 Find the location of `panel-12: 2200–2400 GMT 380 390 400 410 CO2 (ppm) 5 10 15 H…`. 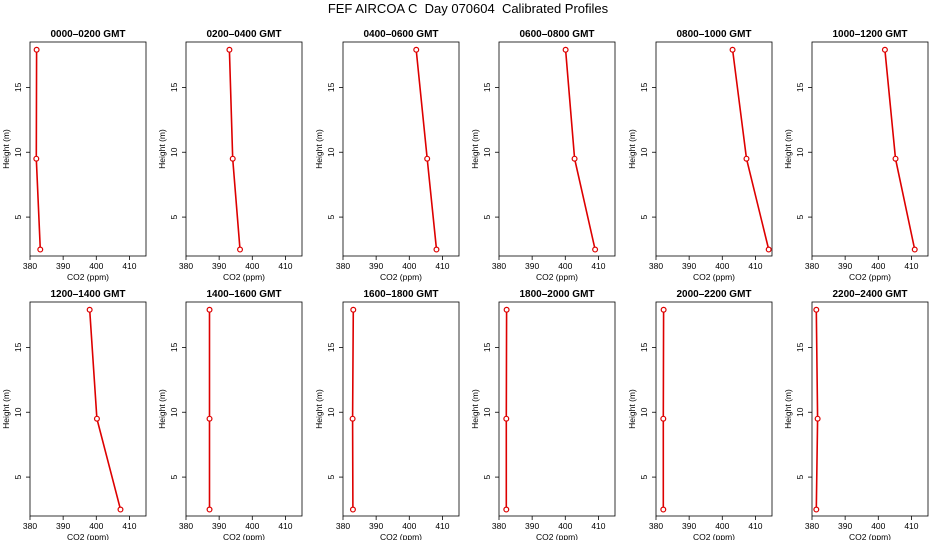

panel-12: 2200–2400 GMT 380 390 400 410 CO2 (ppm) 5 10 15 H… is located at coordinates (856, 414).